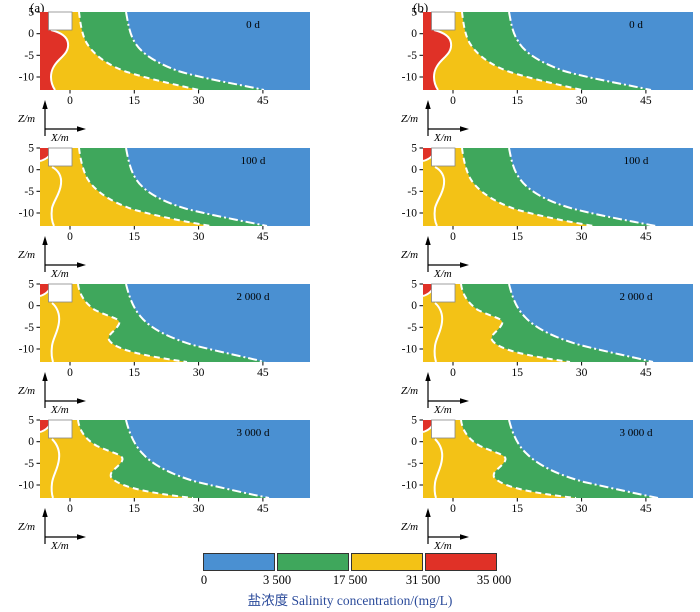 Image resolution: width=700 pixels, height=612 pixels. What do you see at coordinates (494, 580) in the screenshot?
I see `colorbar-tick-35000: 35 000` at bounding box center [494, 580].